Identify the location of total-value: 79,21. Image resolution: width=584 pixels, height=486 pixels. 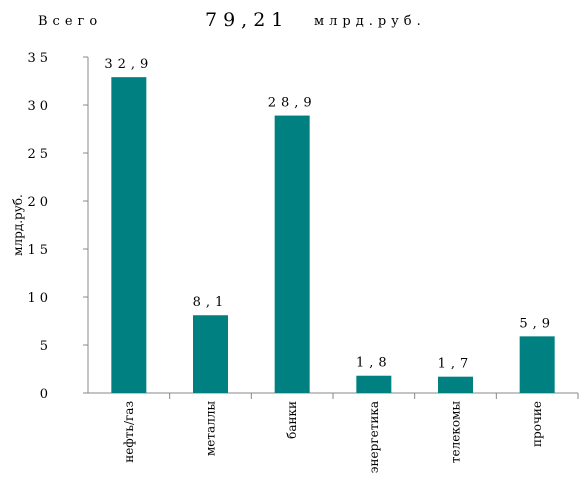
(247, 20).